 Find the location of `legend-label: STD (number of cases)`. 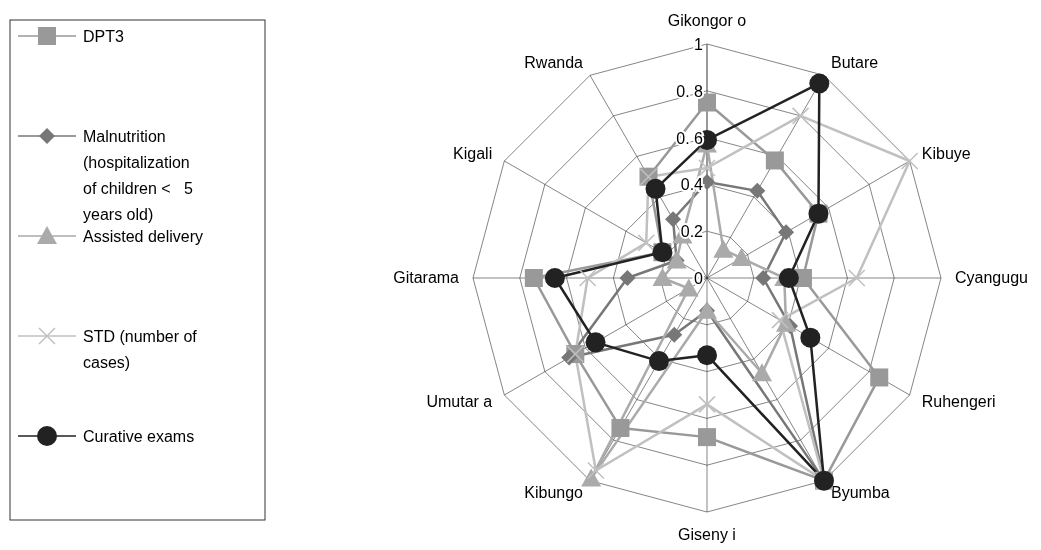

legend-label: STD (number of cases) is located at coordinates (140, 349).